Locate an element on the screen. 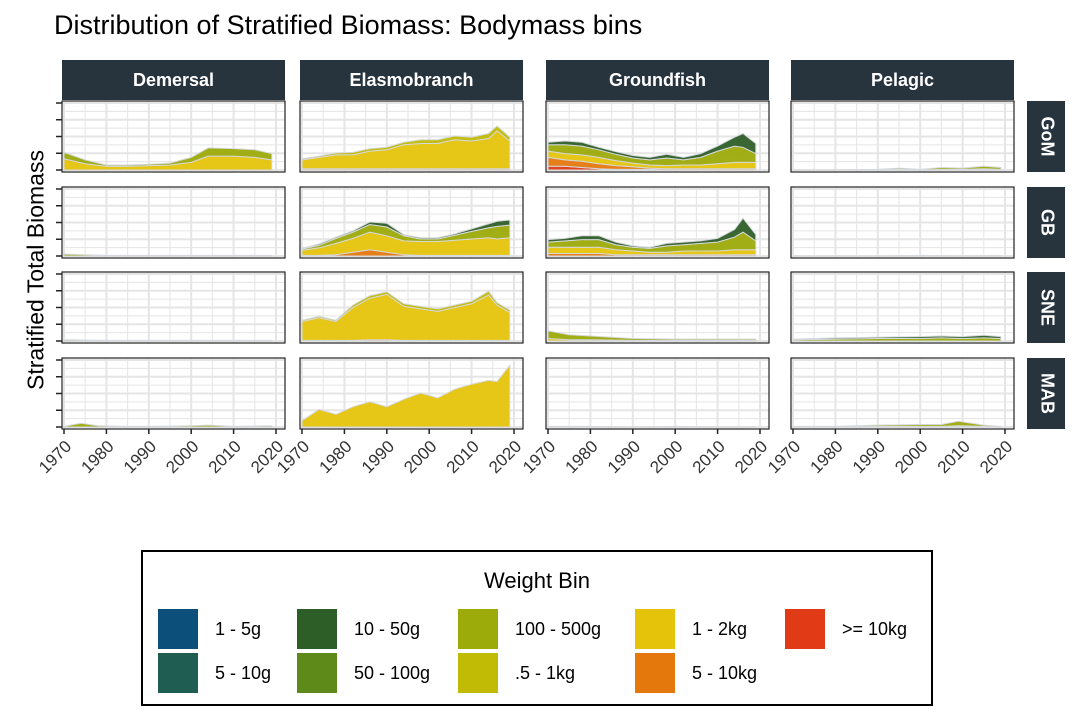 The image size is (1080, 720). legend-label: 100 - 500g is located at coordinates (558, 628).